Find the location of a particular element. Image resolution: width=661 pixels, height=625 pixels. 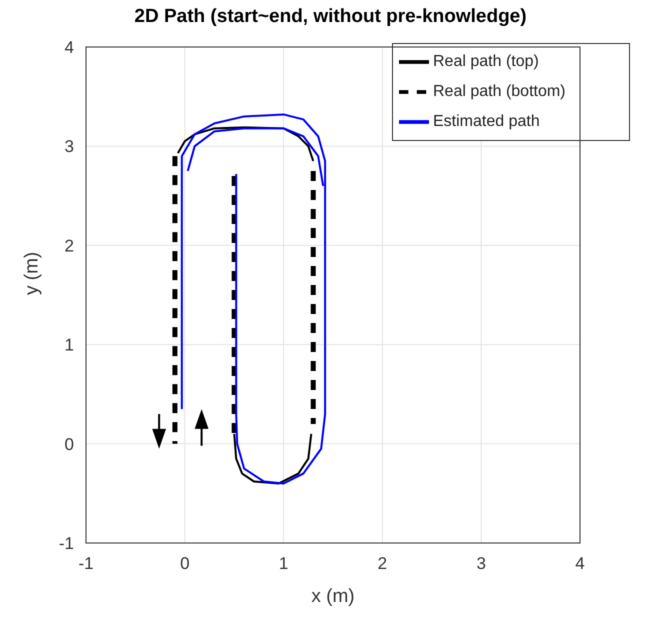

x-tick-label: 1 is located at coordinates (283, 564).